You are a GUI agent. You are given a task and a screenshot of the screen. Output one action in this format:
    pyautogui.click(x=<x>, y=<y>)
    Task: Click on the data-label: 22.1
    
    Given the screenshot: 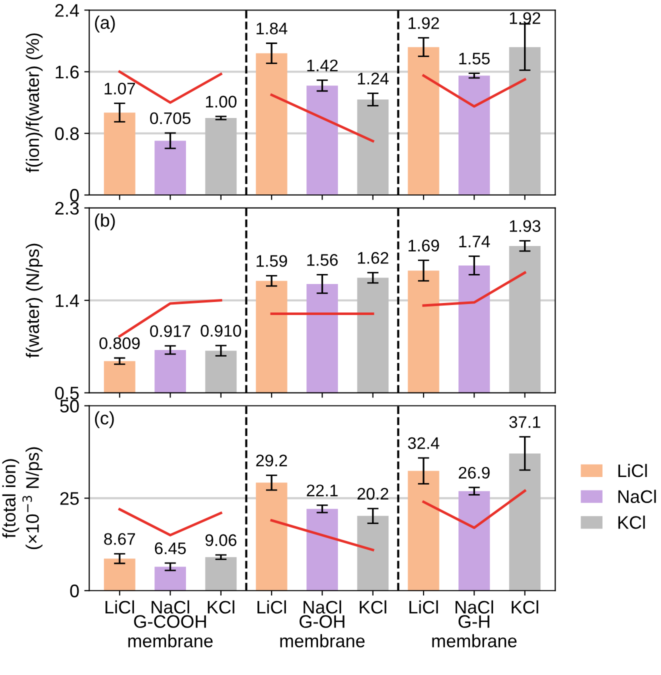 What is the action you would take?
    pyautogui.click(x=322, y=490)
    